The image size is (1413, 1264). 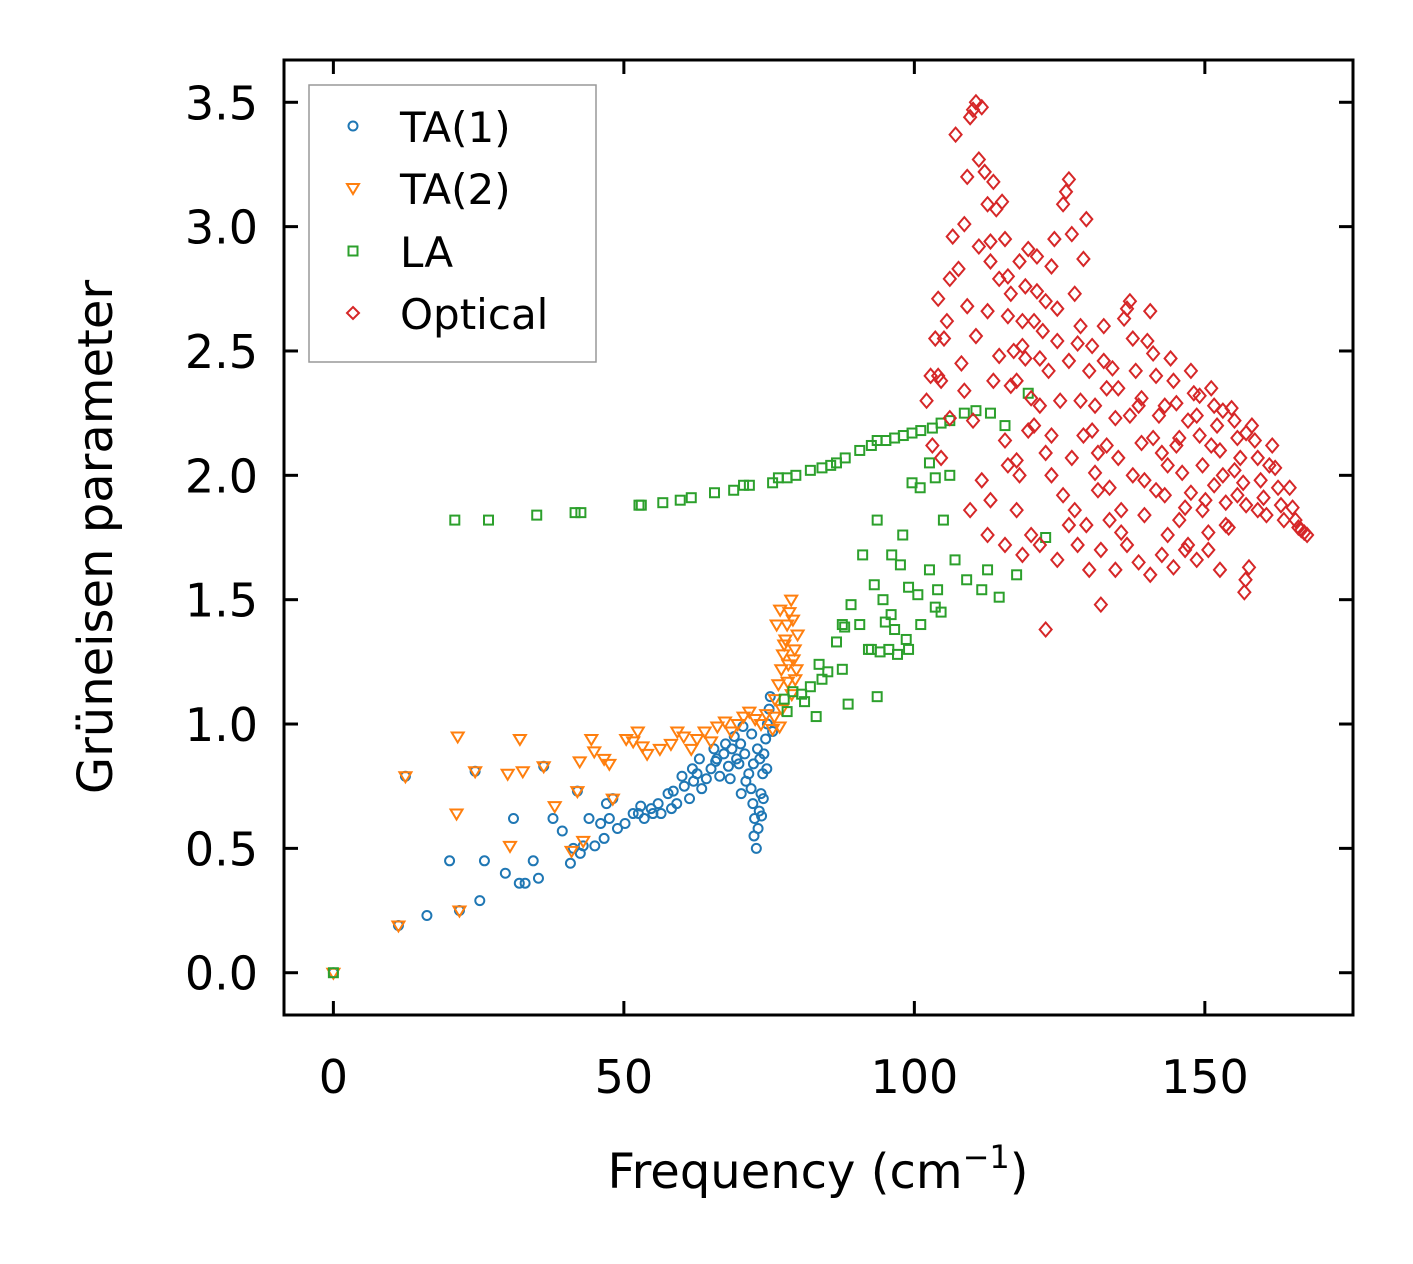 What do you see at coordinates (986, 1157) in the screenshot?
I see `x-axis-label-superscript: −1` at bounding box center [986, 1157].